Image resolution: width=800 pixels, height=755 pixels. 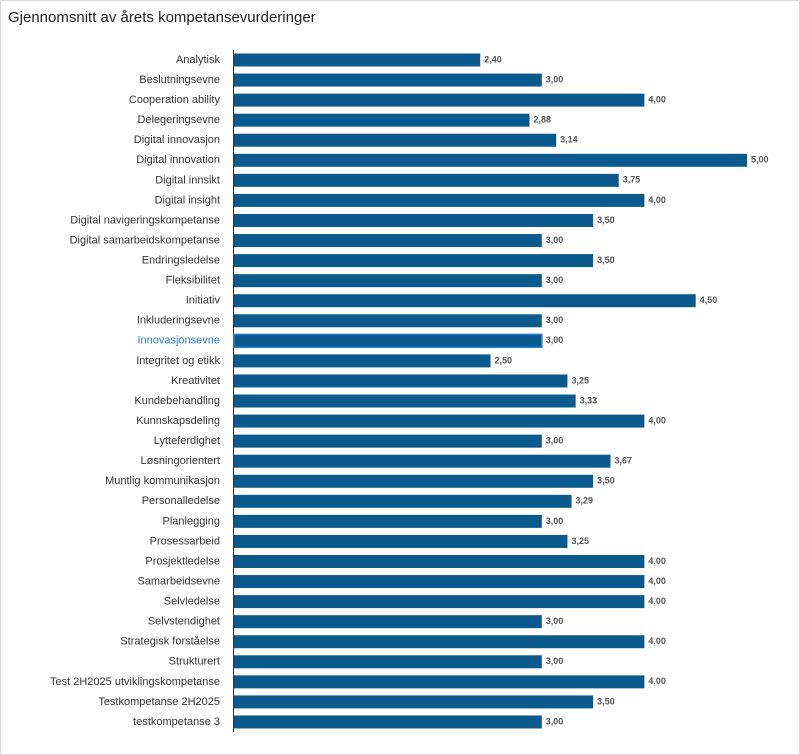 What do you see at coordinates (493, 59) in the screenshot?
I see `value-label: 2,40` at bounding box center [493, 59].